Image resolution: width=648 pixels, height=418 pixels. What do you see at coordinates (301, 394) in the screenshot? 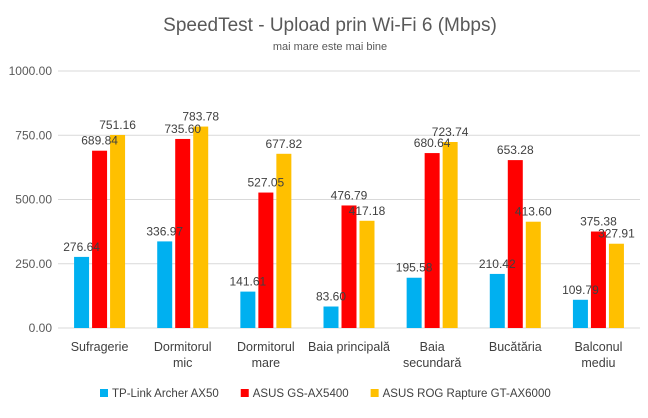
I see `legend-label: ASUS GS-AX5400` at bounding box center [301, 394].